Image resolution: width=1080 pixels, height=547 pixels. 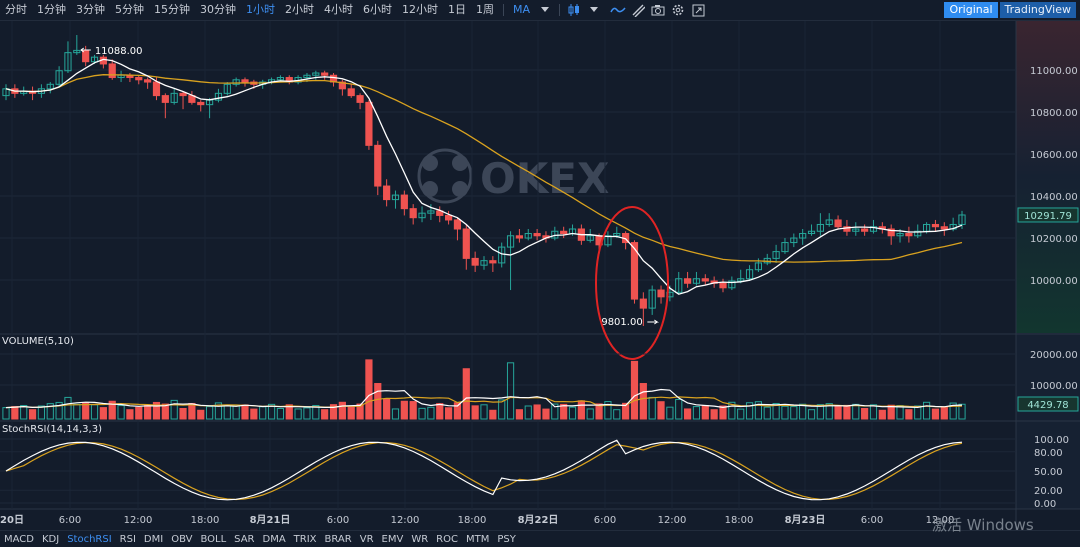 What do you see at coordinates (338, 9) in the screenshot?
I see `interval-8: 4小时` at bounding box center [338, 9].